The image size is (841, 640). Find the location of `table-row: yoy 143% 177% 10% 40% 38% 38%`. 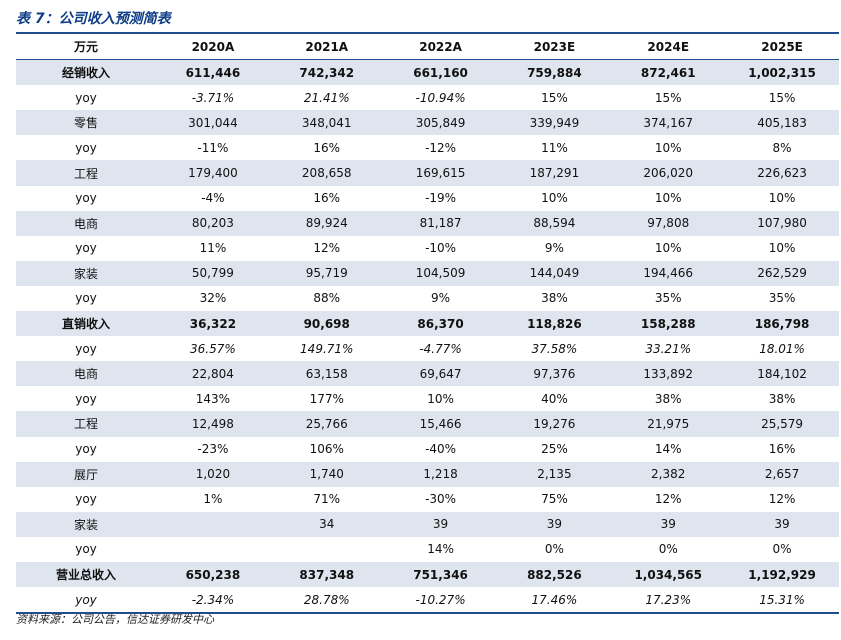

table-row: yoy 143% 177% 10% 40% 38% 38% is located at coordinates (427, 398).